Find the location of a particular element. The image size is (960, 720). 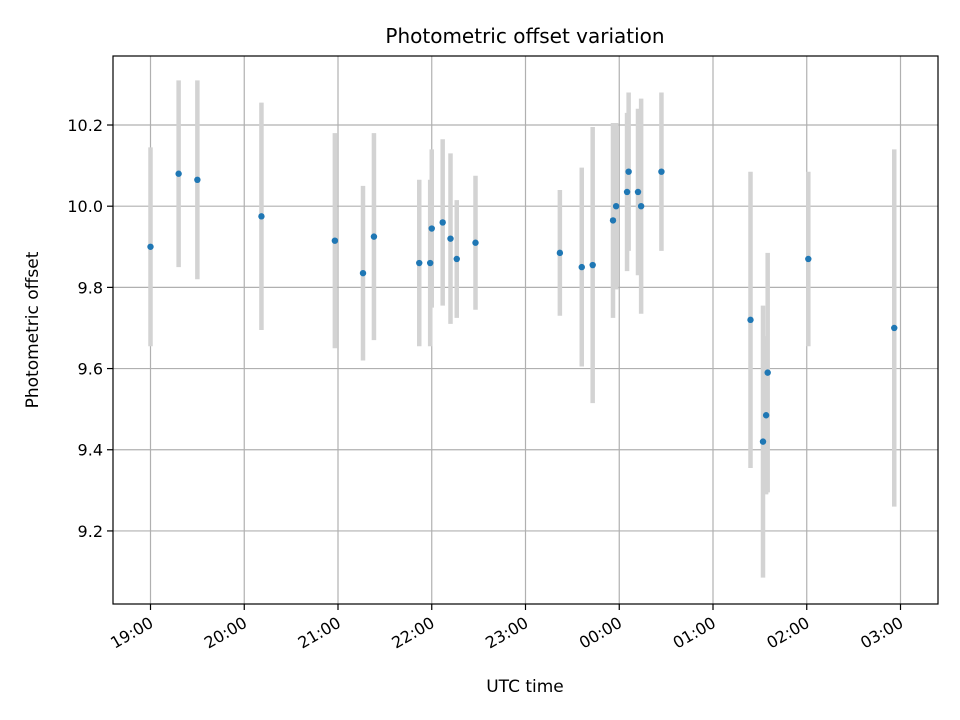

y-tick-label: 9.8 is located at coordinates (90, 287).